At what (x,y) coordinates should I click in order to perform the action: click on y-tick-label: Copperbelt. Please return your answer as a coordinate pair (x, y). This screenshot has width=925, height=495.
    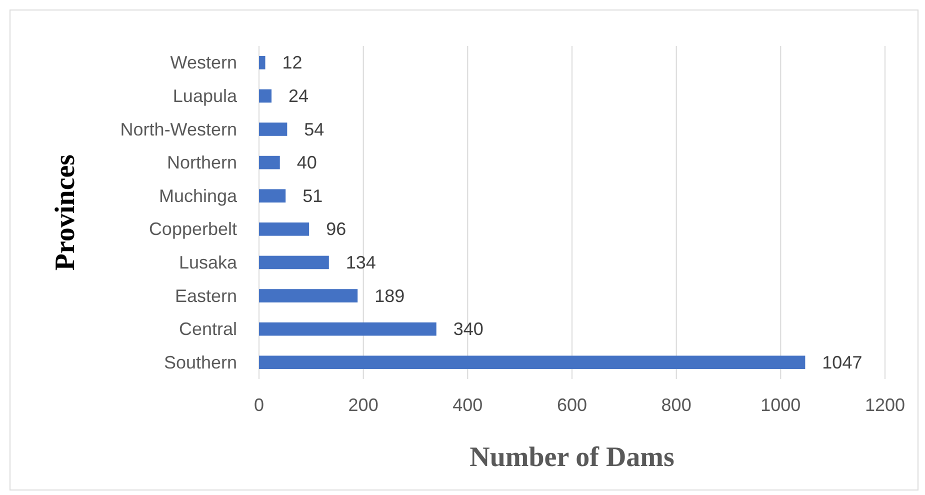
    Looking at the image, I should click on (192, 229).